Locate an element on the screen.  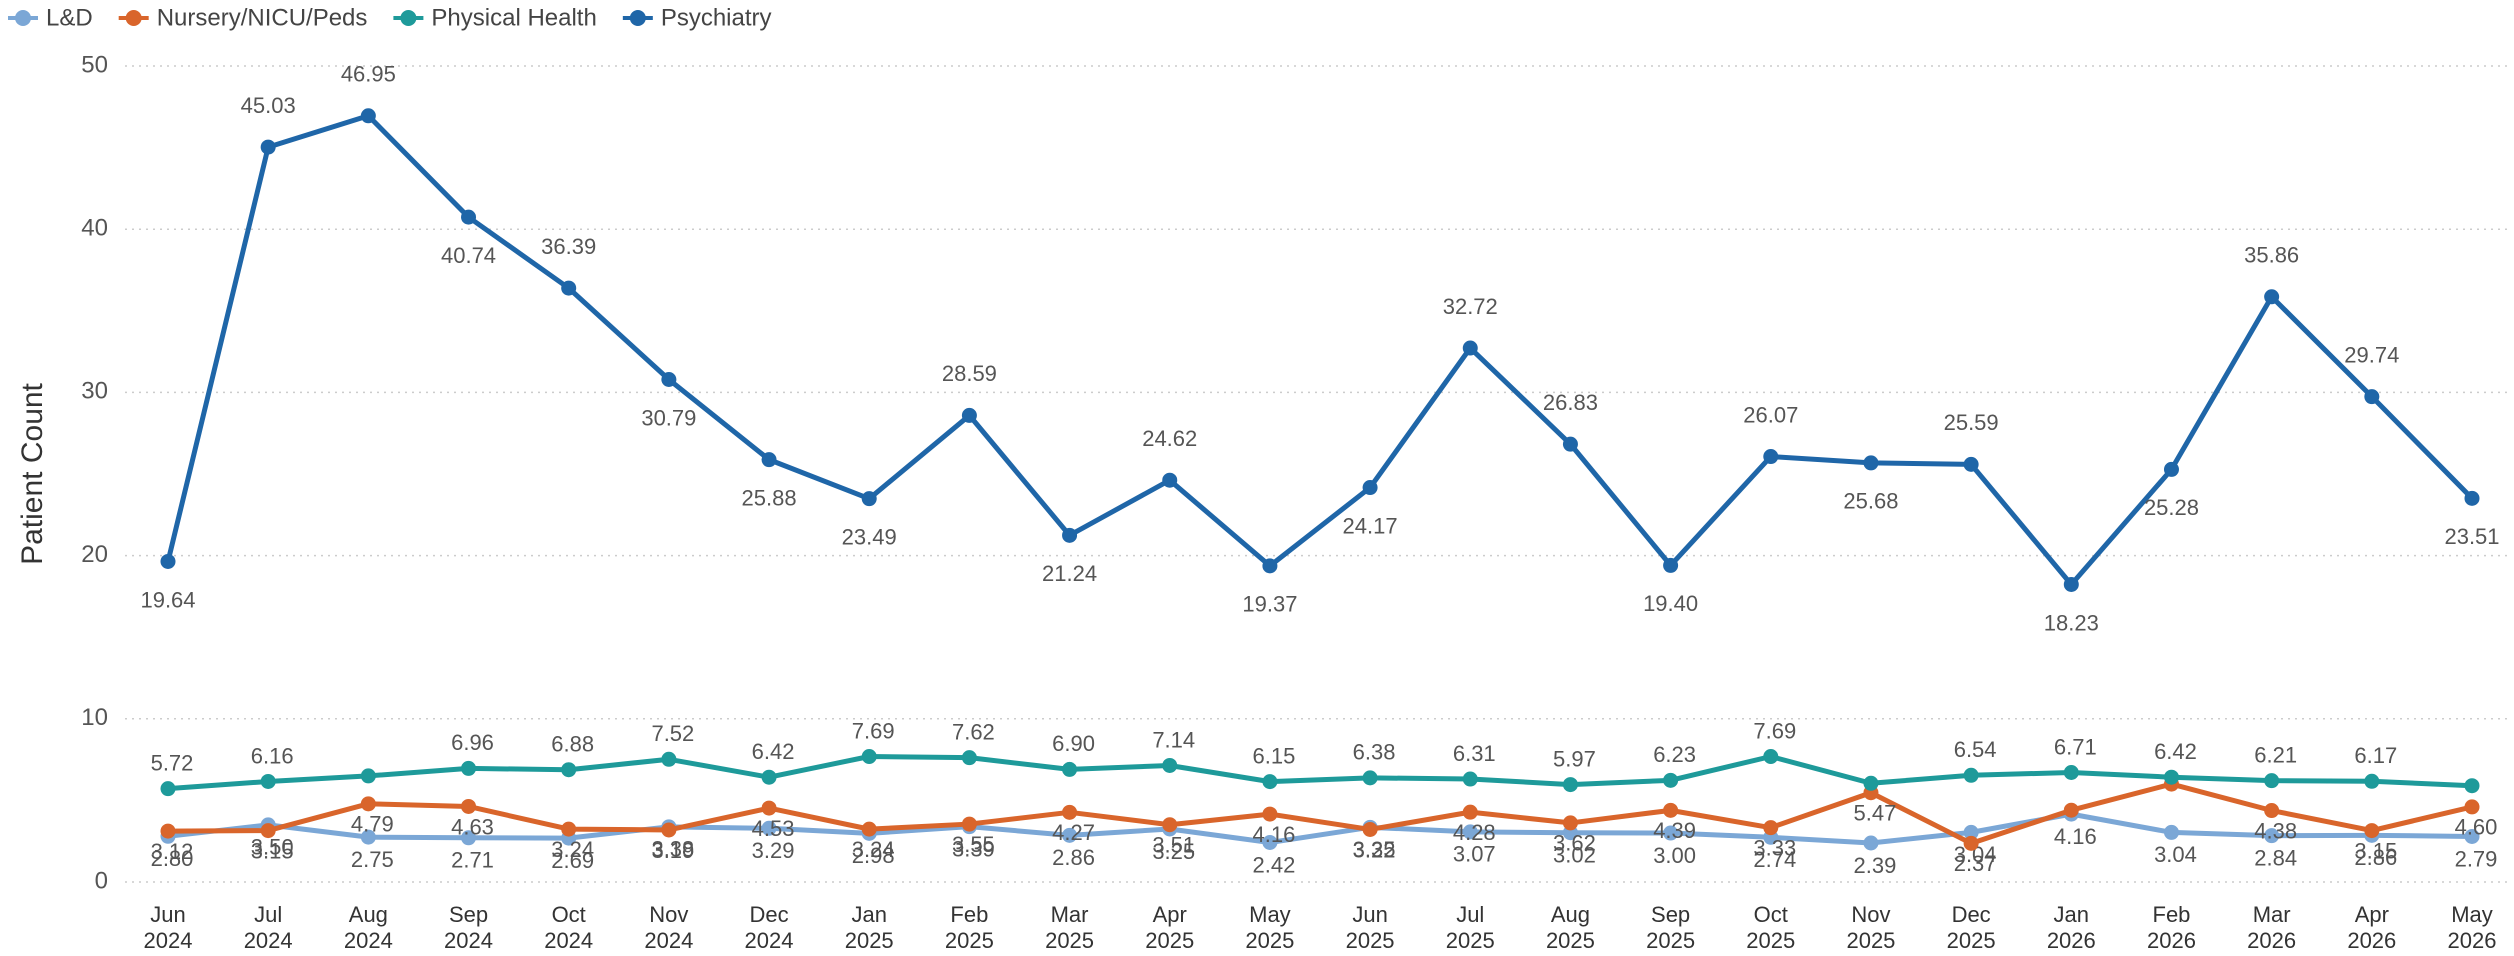
data-label: 19.64 is located at coordinates (167, 599).